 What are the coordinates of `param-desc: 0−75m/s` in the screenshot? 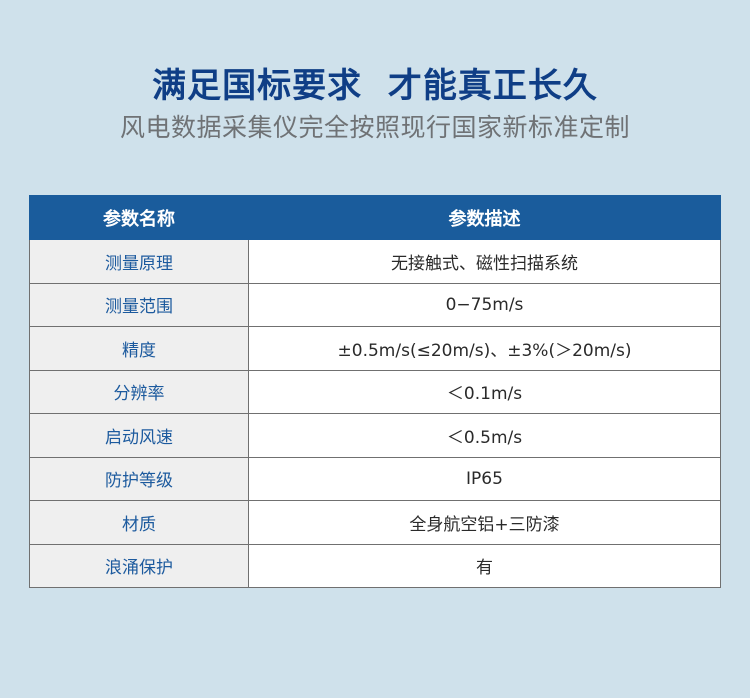 It's located at (484, 304).